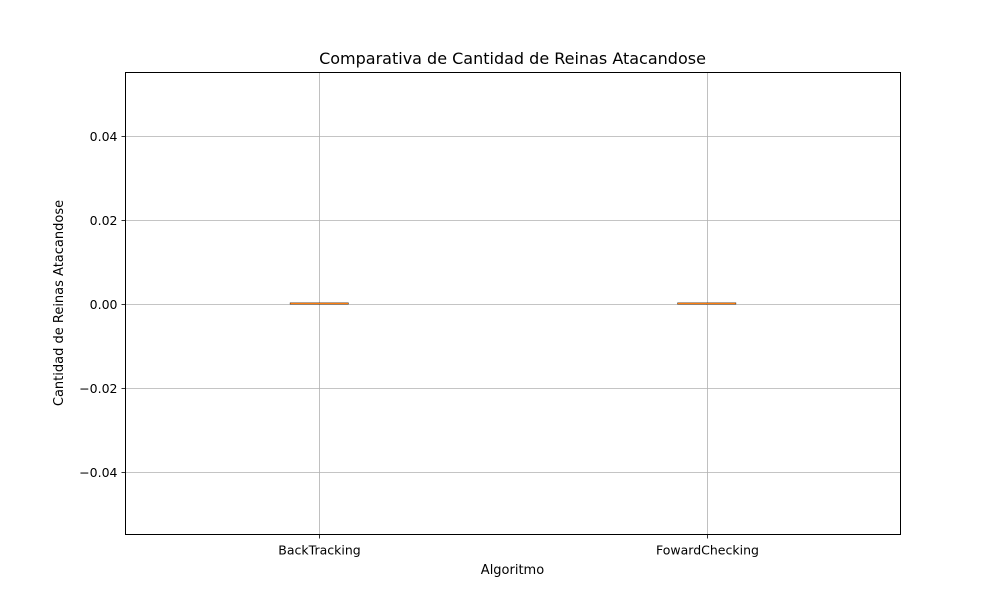 This screenshot has height=600, width=1000. I want to click on y-tick-label: −0.04, so click(98, 472).